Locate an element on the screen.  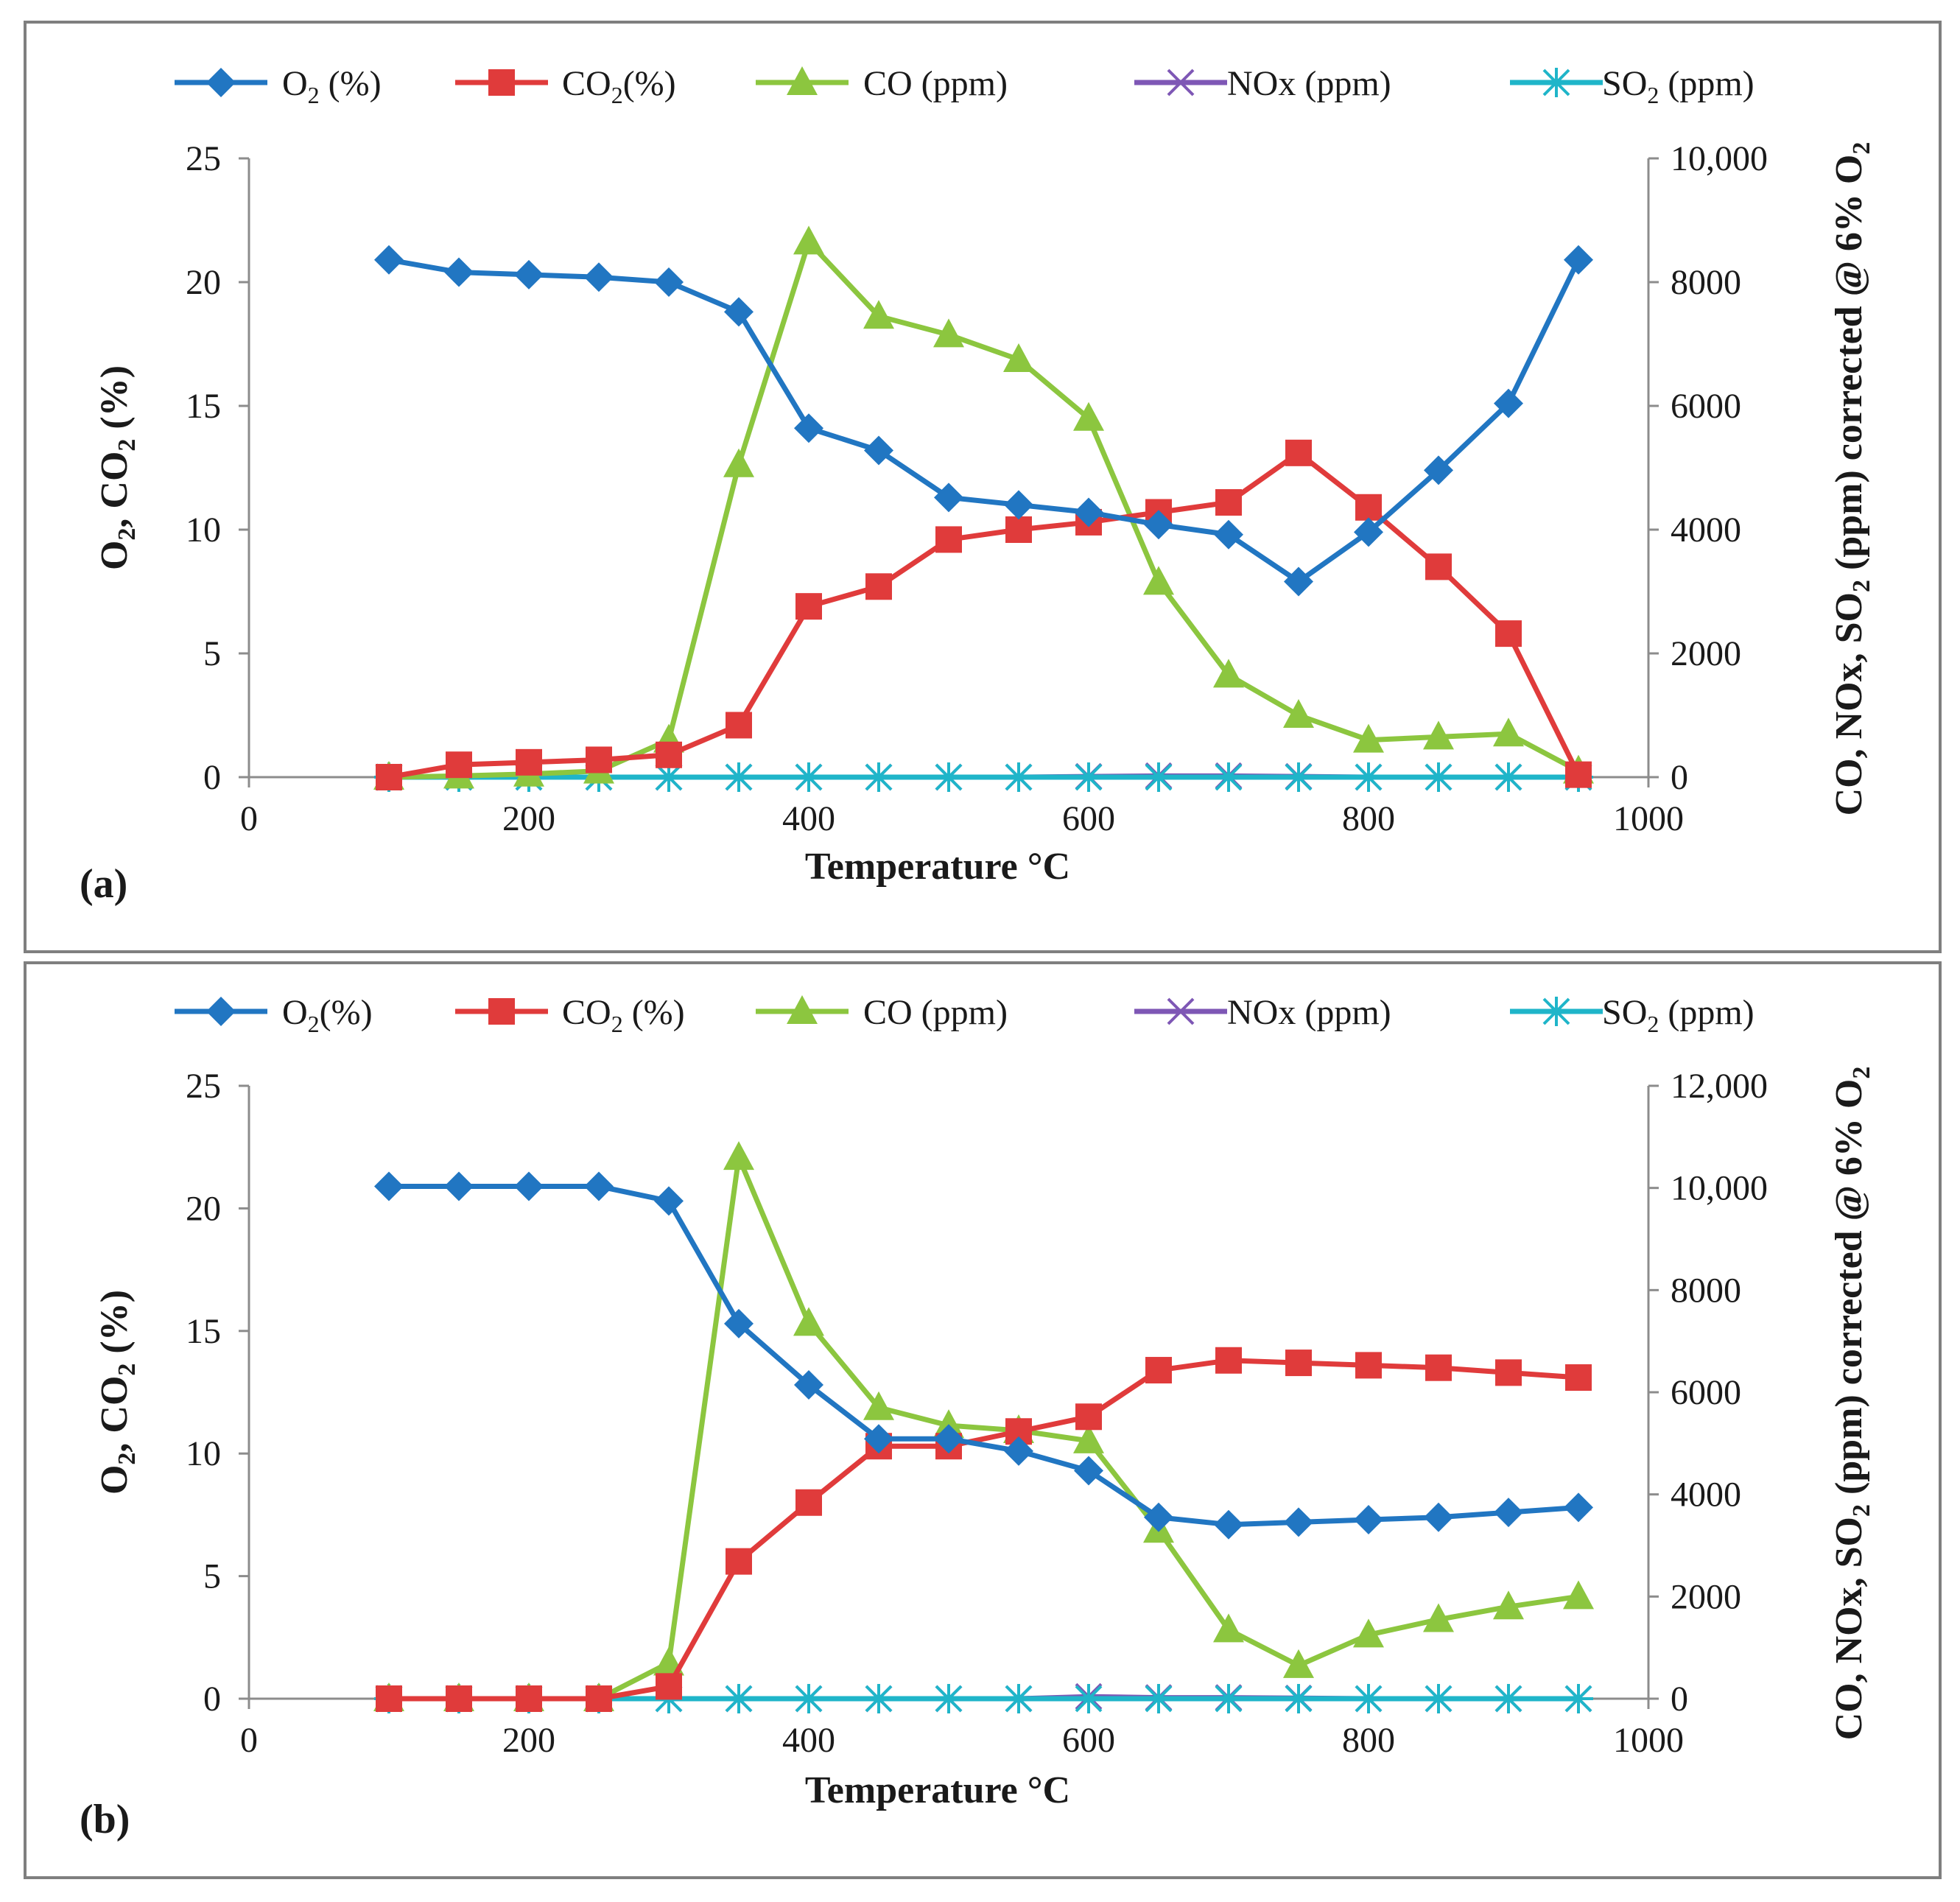
x-tick-label: 0 is located at coordinates (249, 819).